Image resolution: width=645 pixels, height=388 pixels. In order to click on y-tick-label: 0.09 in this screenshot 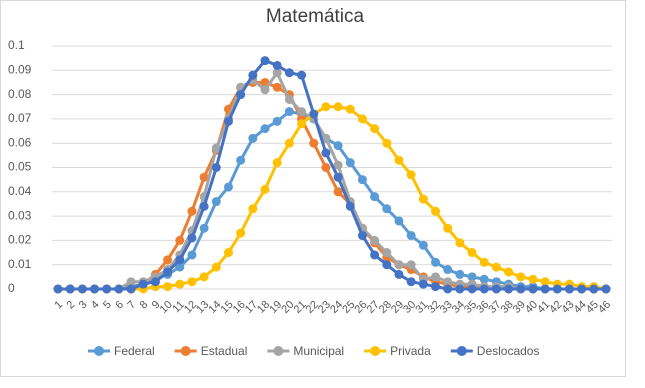, I will do `click(20, 69)`.